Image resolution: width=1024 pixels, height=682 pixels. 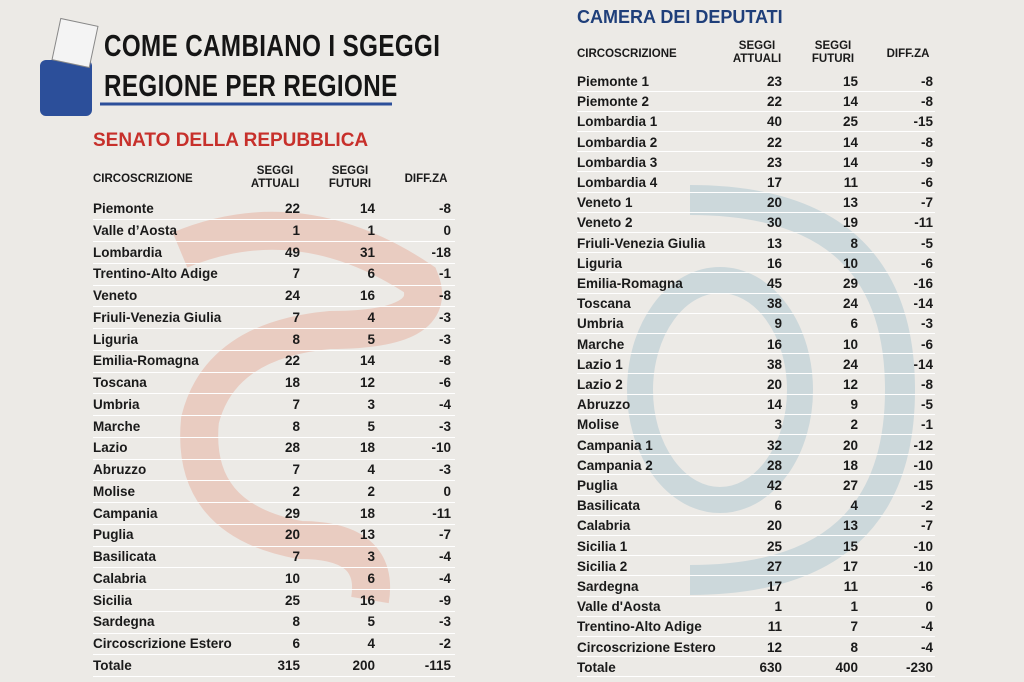 What do you see at coordinates (774, 223) in the screenshot?
I see `cell-value: 30` at bounding box center [774, 223].